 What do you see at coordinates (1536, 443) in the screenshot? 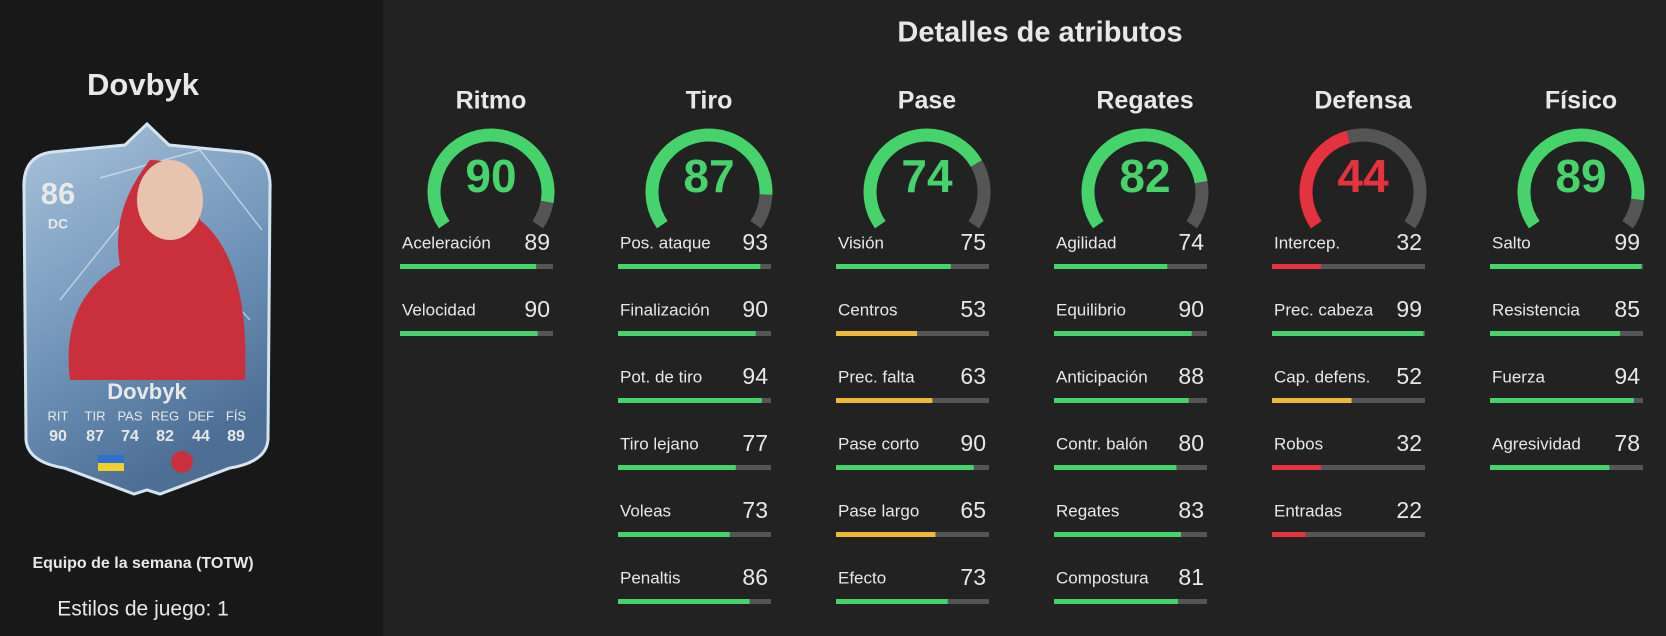
I see `attribute-name: Agresividad` at bounding box center [1536, 443].